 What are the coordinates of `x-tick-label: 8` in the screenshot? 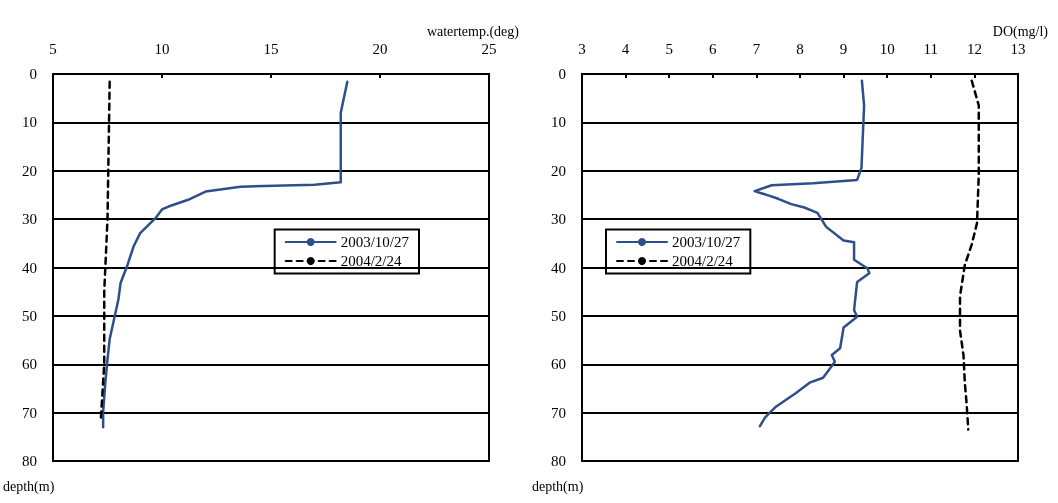 It's located at (800, 48).